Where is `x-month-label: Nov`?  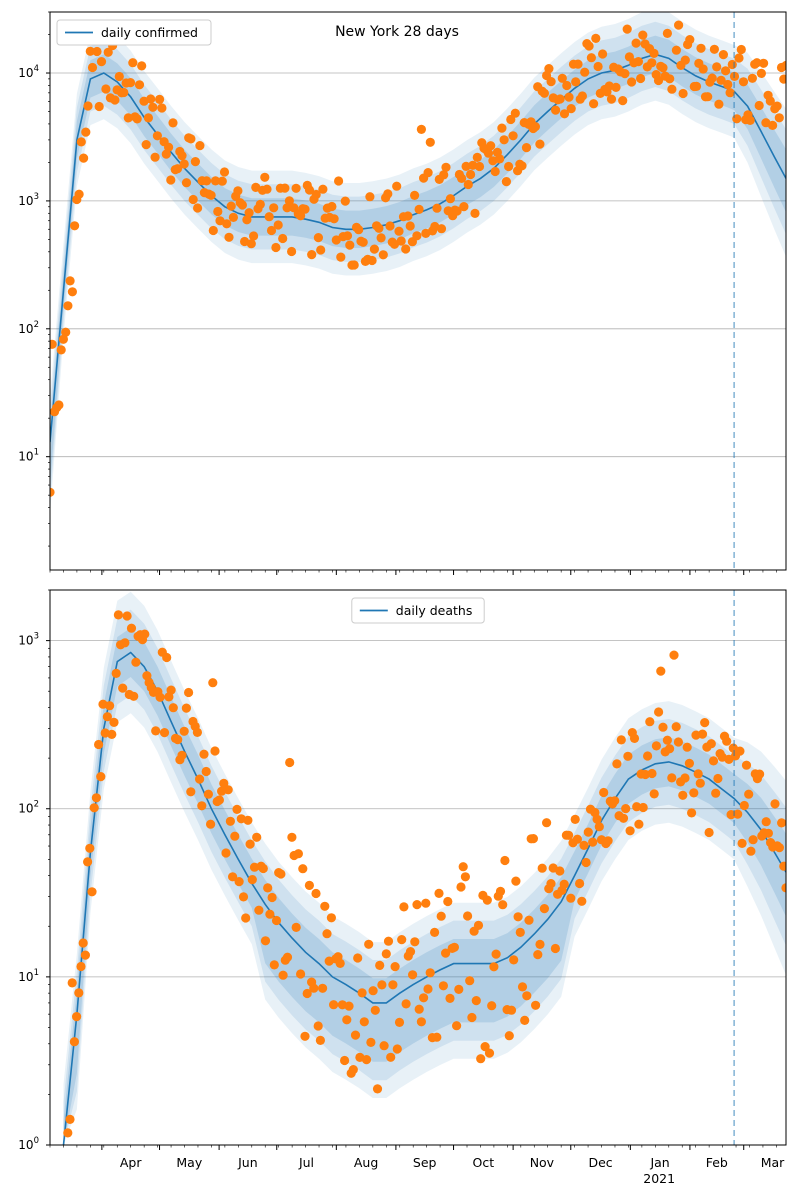
x-month-label: Nov is located at coordinates (542, 1162).